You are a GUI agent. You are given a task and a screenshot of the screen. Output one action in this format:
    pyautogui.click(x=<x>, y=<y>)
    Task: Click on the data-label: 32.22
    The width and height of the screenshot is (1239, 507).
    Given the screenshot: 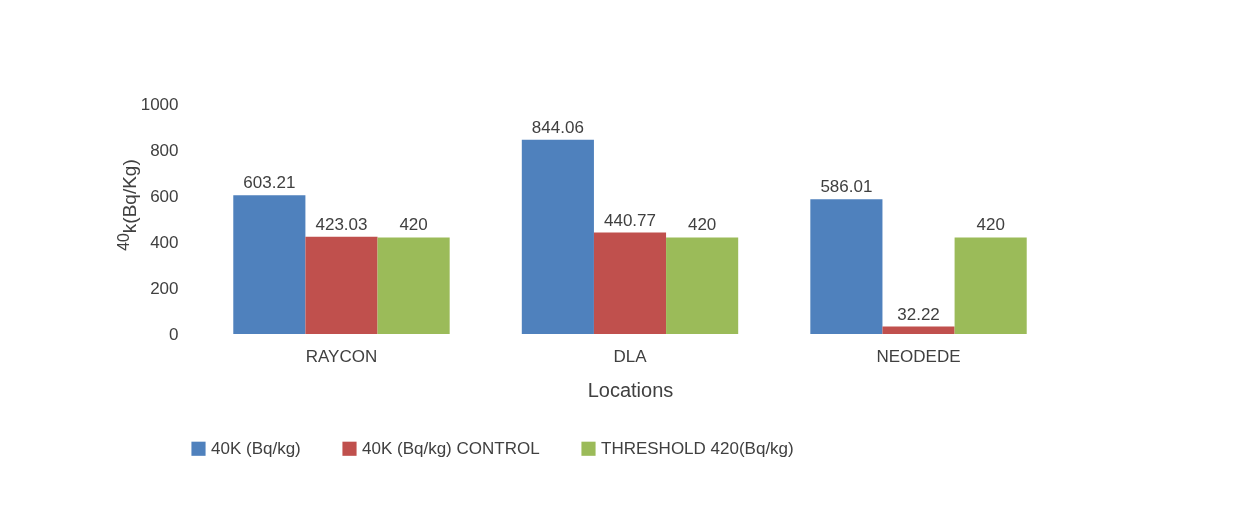 What is the action you would take?
    pyautogui.click(x=918, y=314)
    